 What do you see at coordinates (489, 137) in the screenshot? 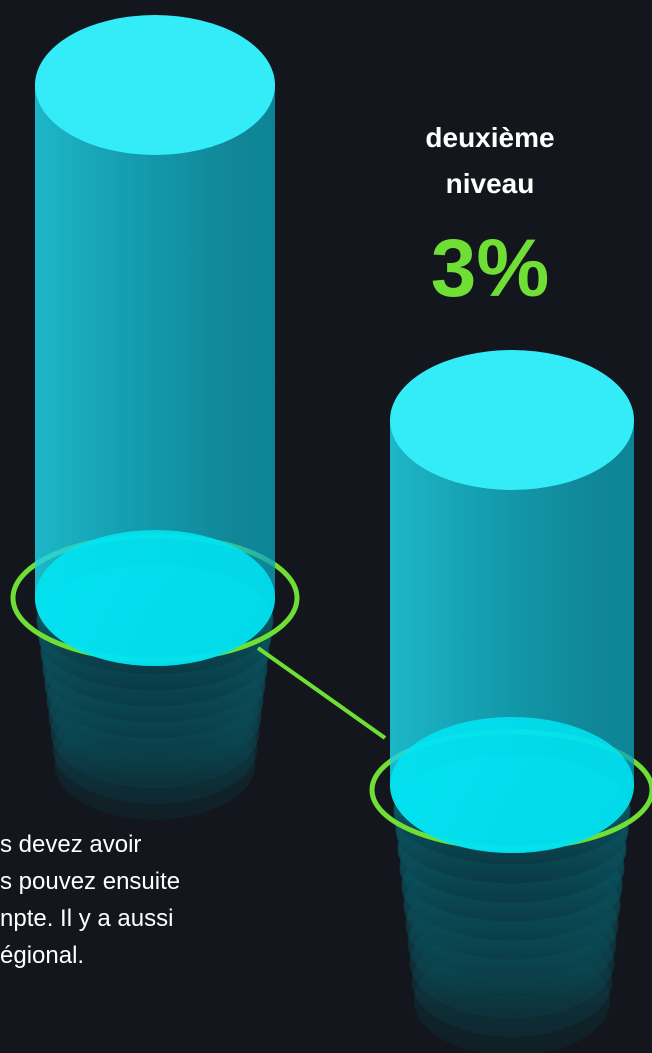
I see `level-label: deuxième` at bounding box center [489, 137].